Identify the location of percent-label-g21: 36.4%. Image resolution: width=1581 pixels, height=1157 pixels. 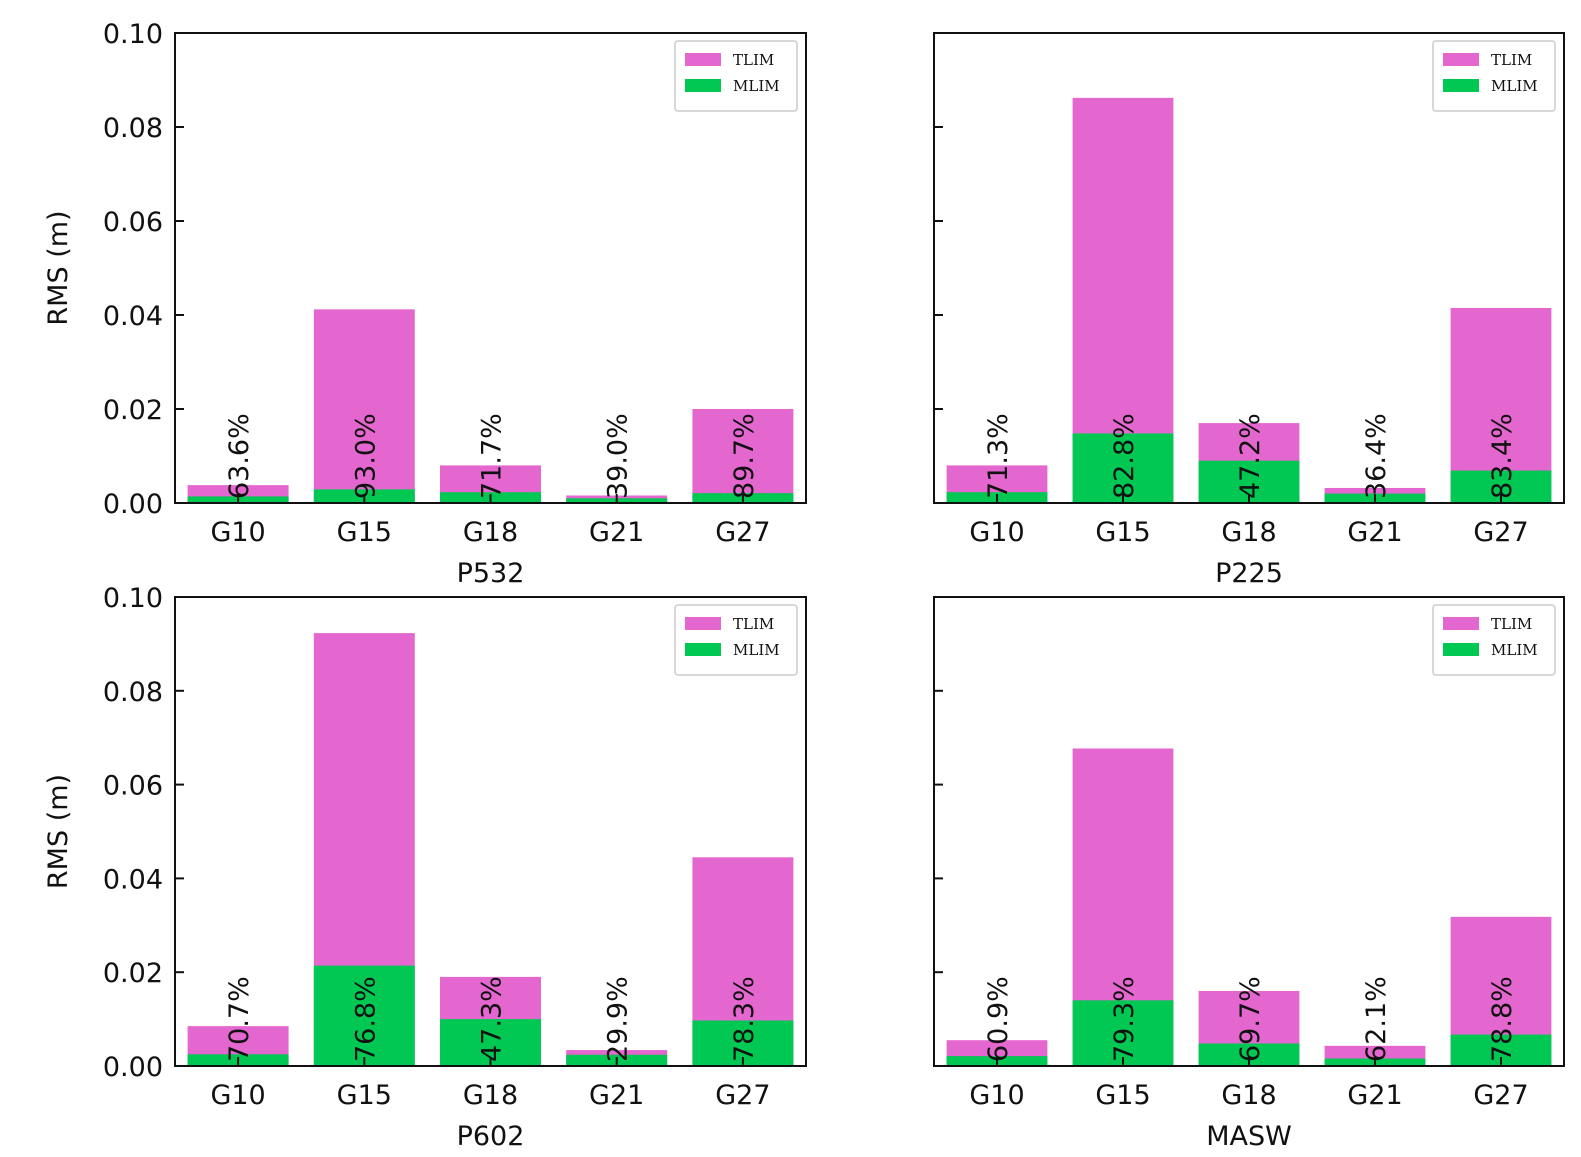
(1376, 456).